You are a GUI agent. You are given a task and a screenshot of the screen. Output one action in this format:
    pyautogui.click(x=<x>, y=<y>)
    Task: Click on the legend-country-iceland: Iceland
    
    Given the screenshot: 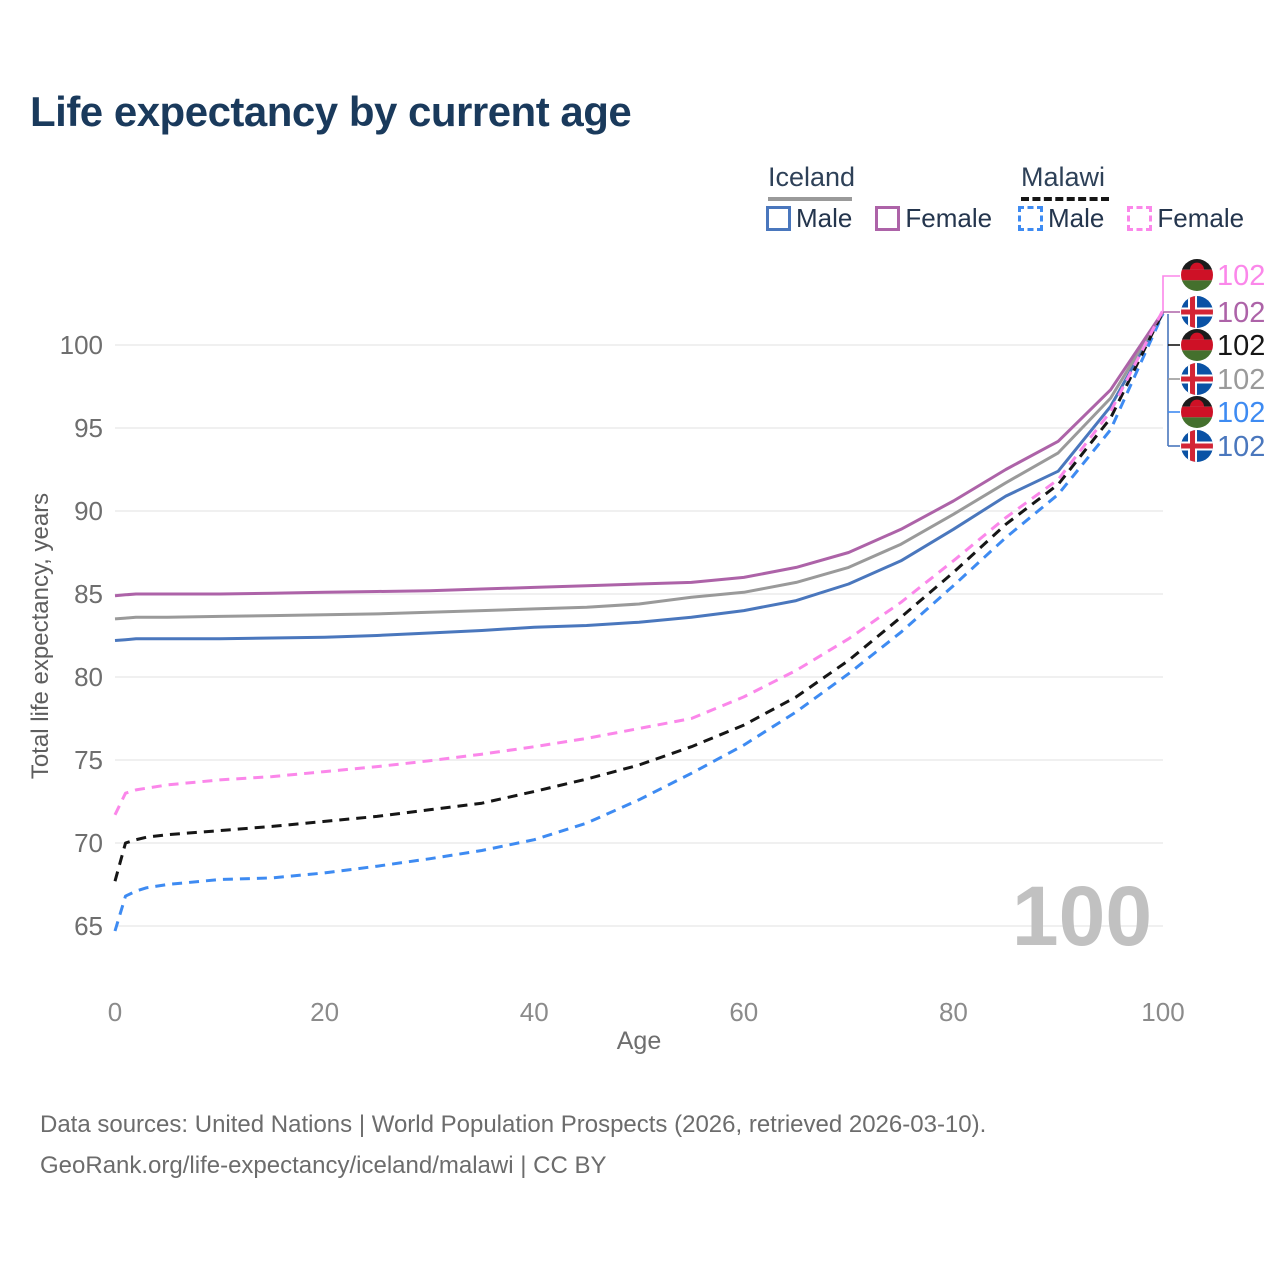 What is the action you would take?
    pyautogui.click(x=812, y=177)
    